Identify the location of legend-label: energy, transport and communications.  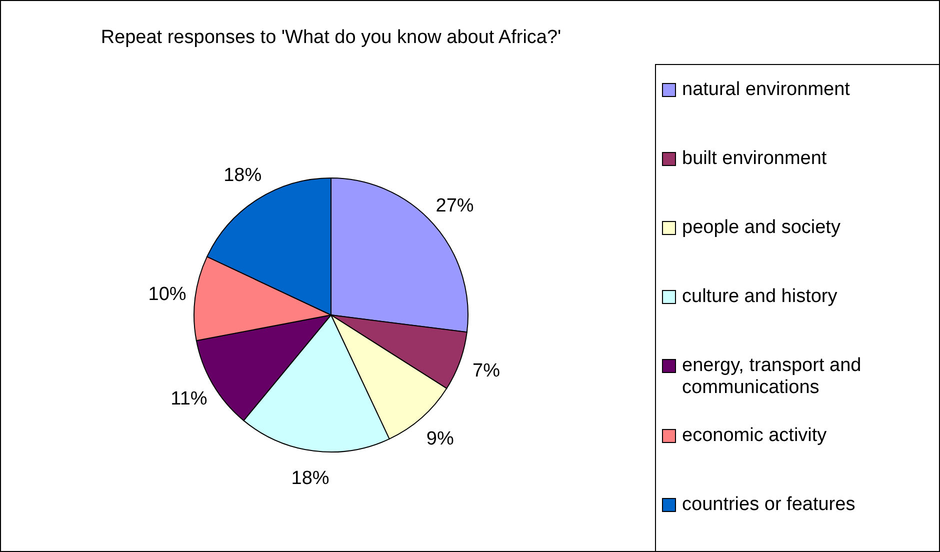
(772, 377).